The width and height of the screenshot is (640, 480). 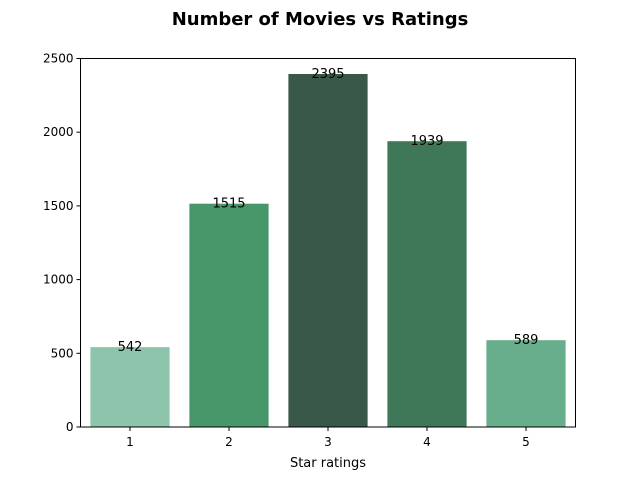 What do you see at coordinates (229, 442) in the screenshot?
I see `x-tick-label-2: 2` at bounding box center [229, 442].